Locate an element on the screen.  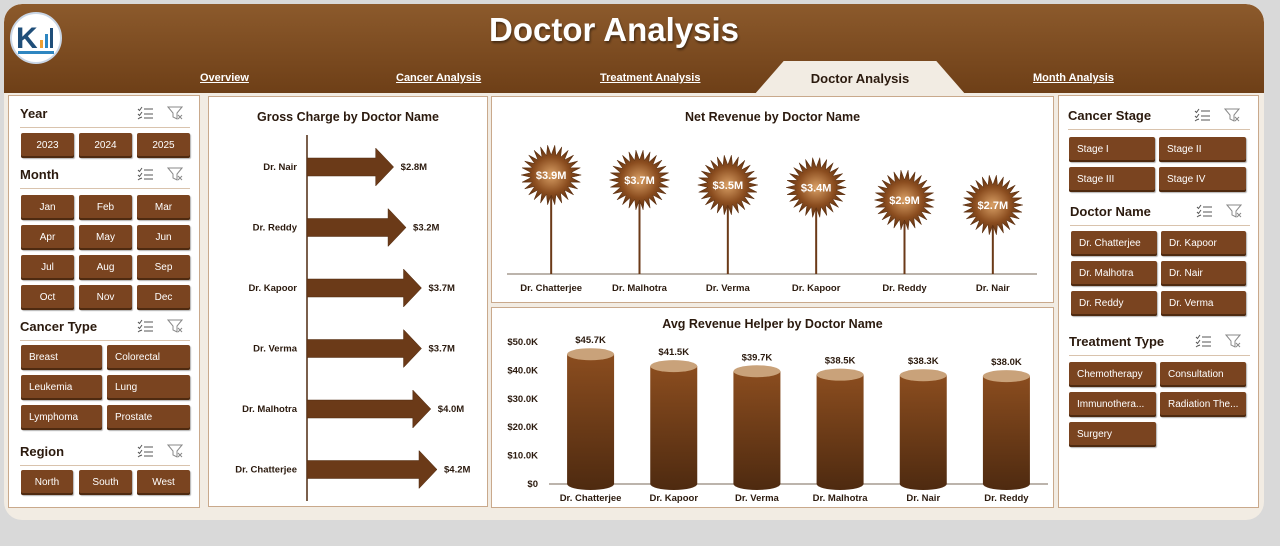
slicer-month-mar: Mar is located at coordinates (163, 207).